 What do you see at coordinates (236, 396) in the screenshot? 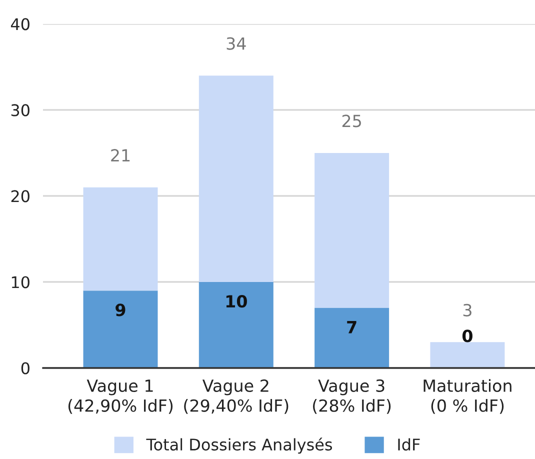
I see `x-tick-label: Vague 2 (29,40% IdF)` at bounding box center [236, 396].